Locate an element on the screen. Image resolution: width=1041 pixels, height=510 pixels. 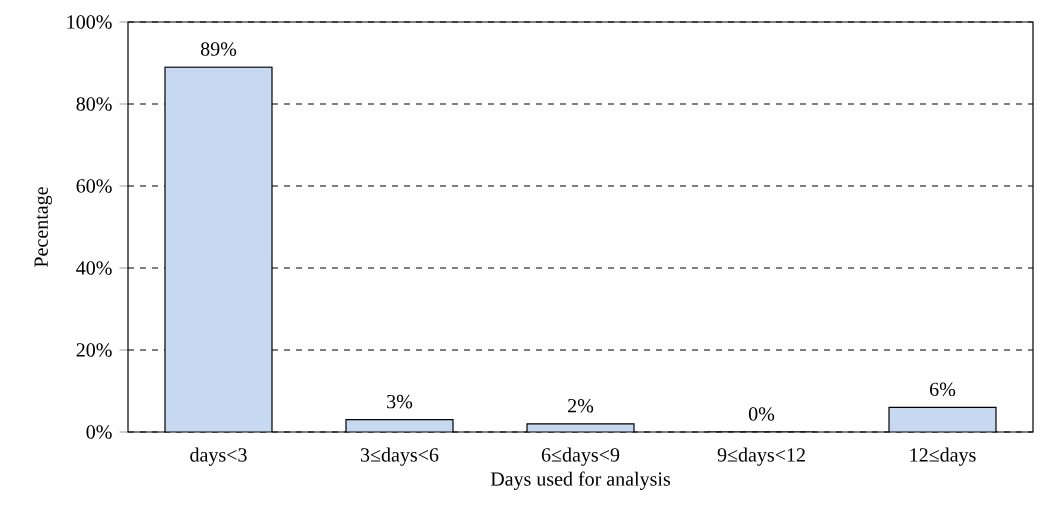
x-tick-label: days<3 is located at coordinates (218, 456).